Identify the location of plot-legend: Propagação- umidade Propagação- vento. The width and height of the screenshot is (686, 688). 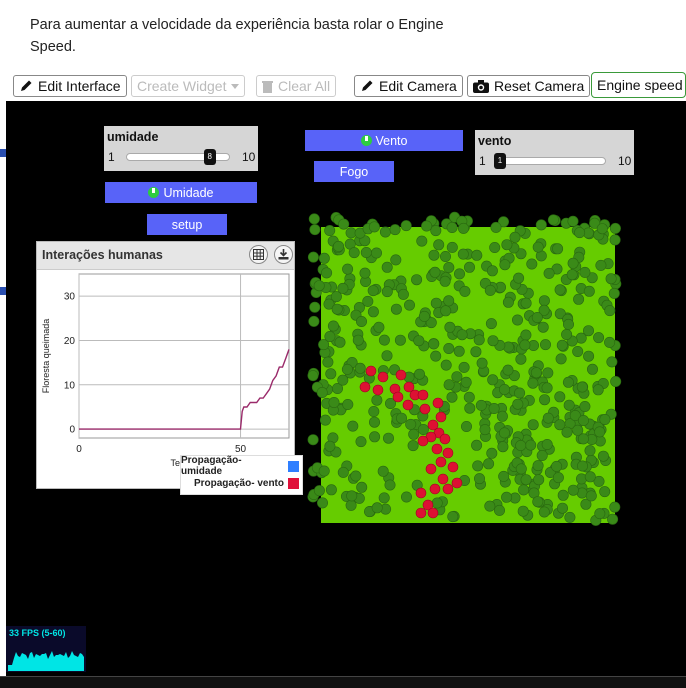
(241, 475).